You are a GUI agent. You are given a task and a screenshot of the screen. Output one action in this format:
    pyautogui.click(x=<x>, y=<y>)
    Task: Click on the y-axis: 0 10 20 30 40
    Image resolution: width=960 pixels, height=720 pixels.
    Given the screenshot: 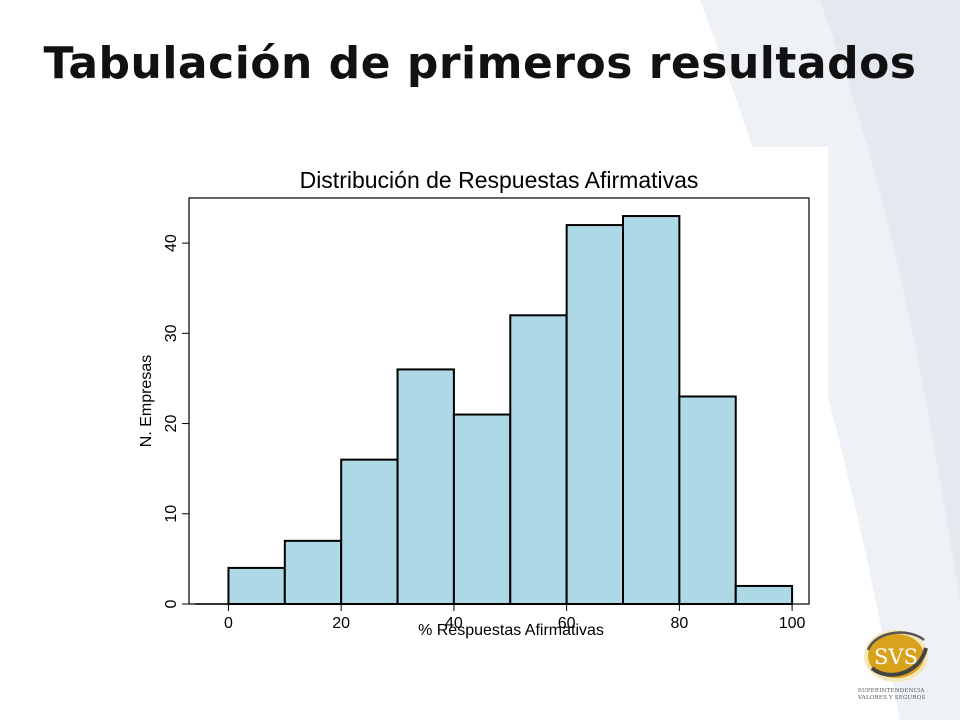 What is the action you would take?
    pyautogui.click(x=176, y=421)
    